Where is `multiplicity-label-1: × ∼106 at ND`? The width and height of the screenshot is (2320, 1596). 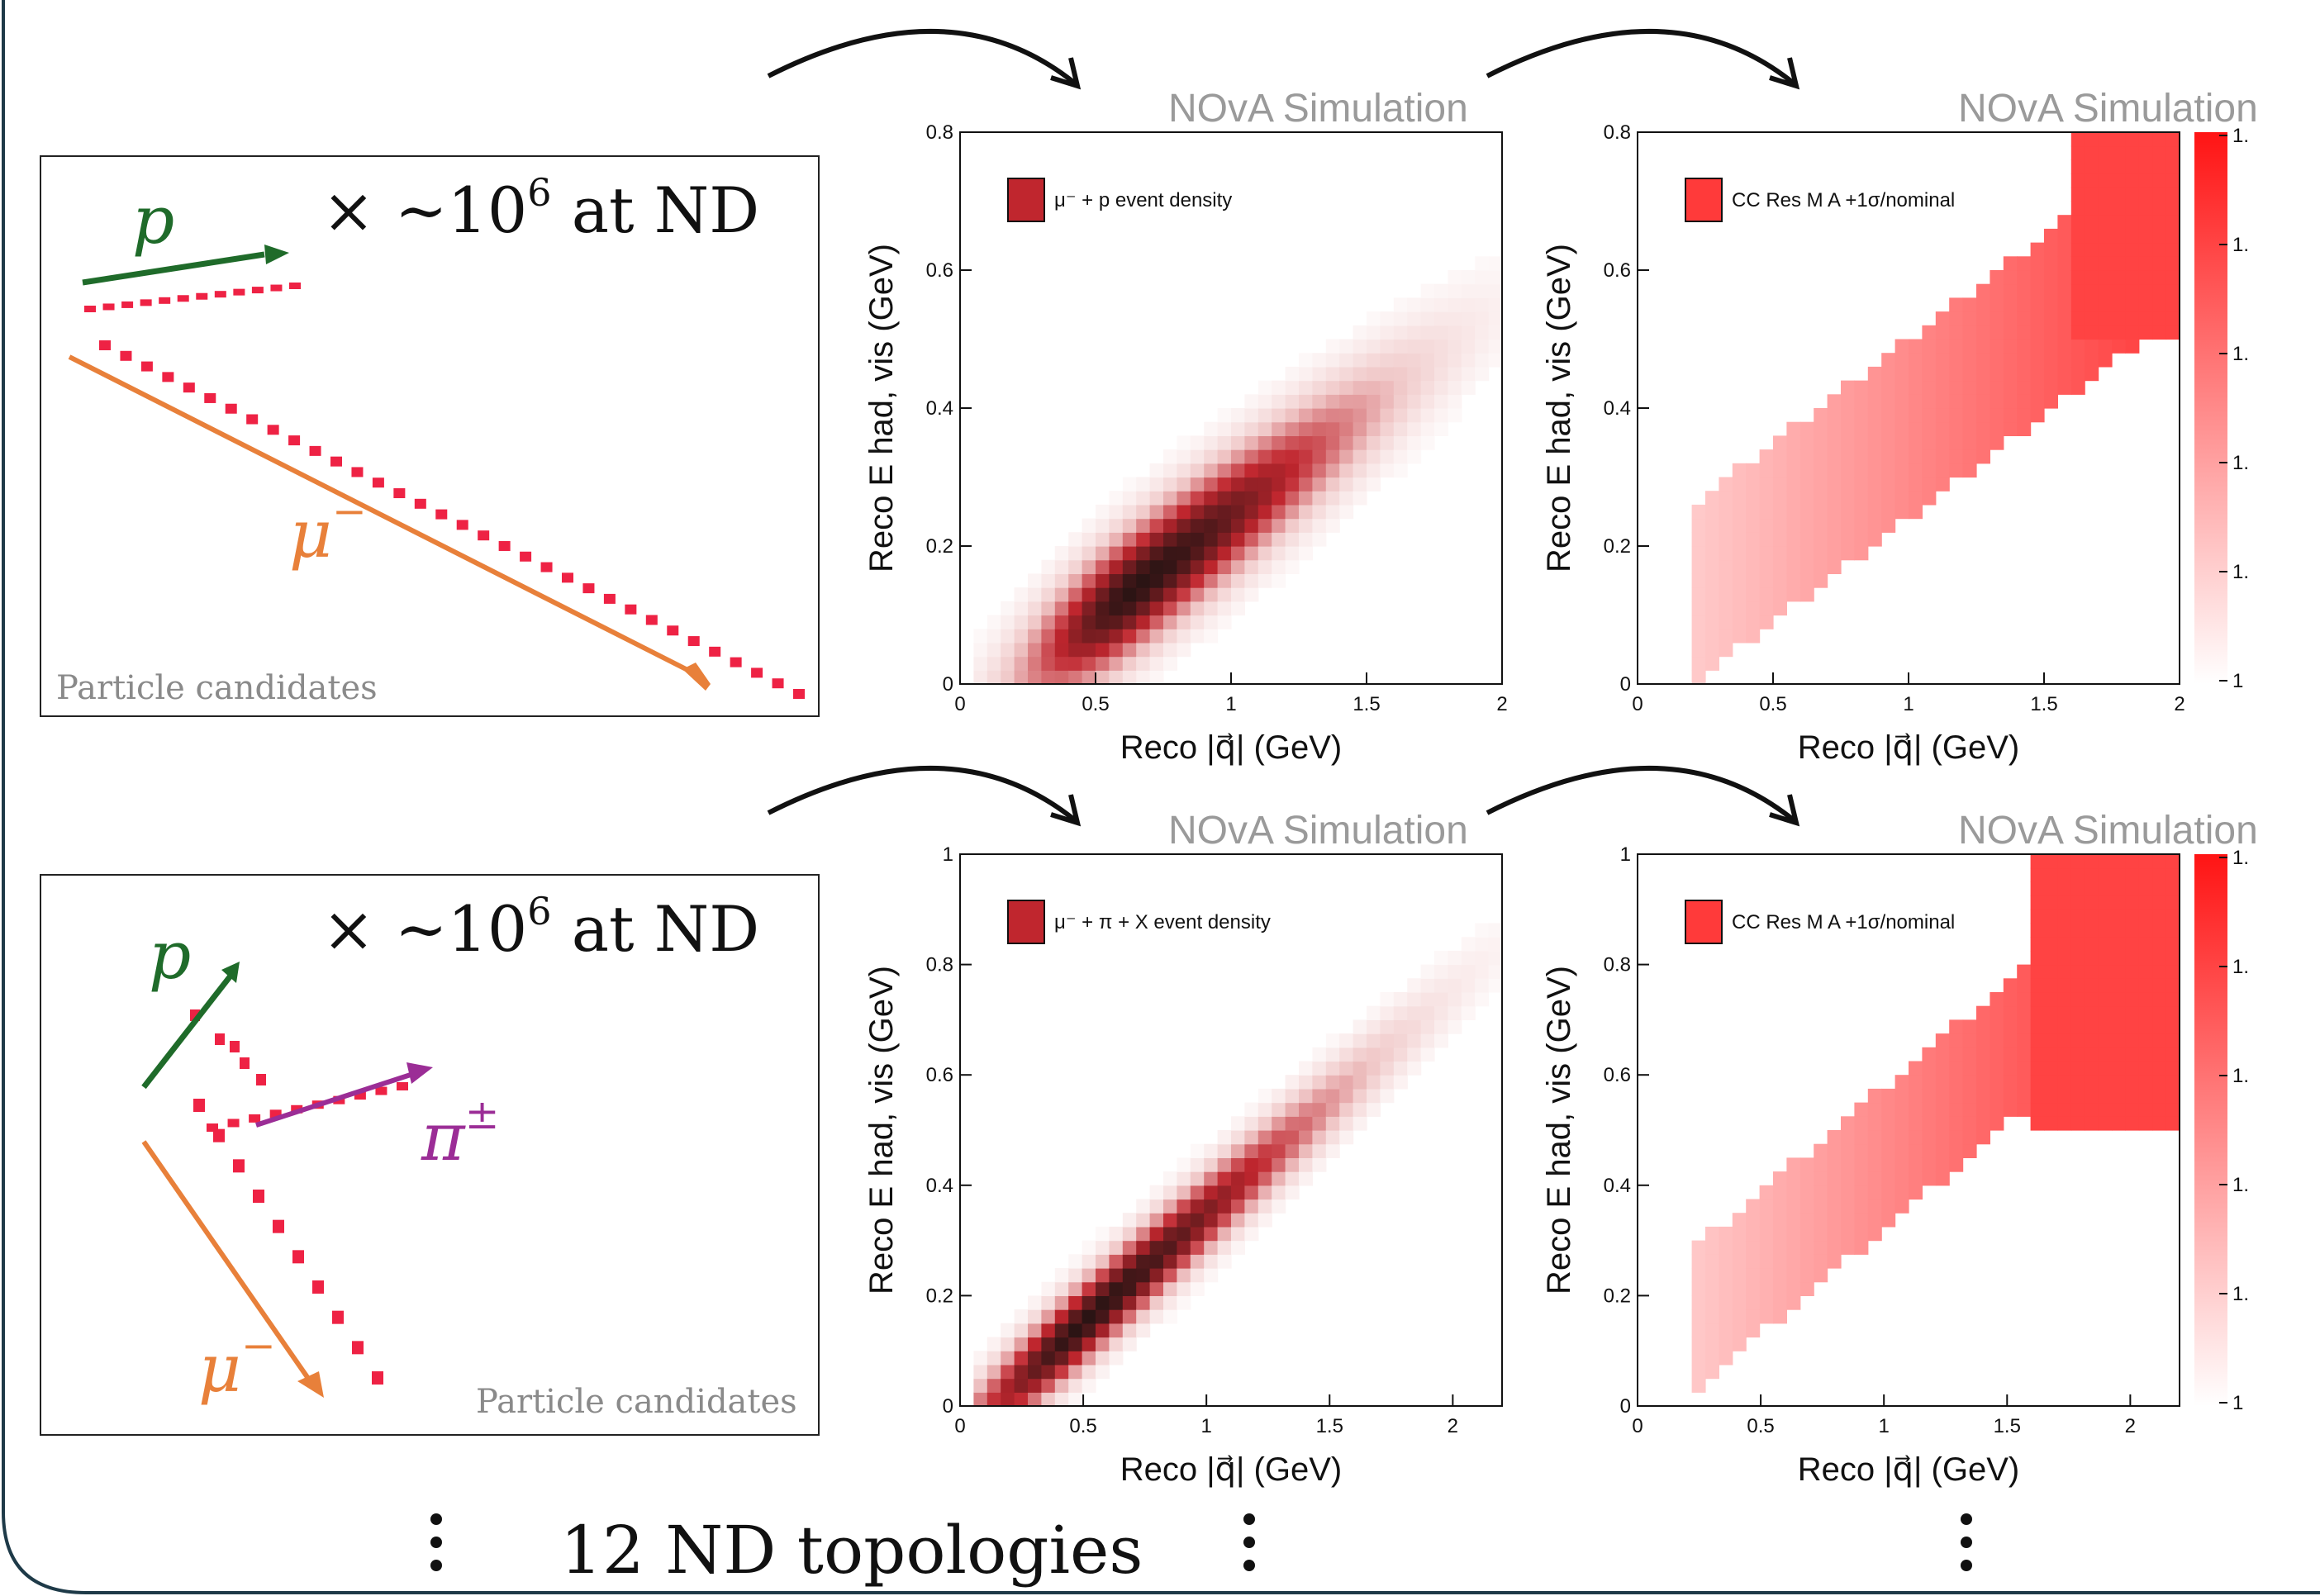 multiplicity-label-1: × ∼106 at ND is located at coordinates (541, 208).